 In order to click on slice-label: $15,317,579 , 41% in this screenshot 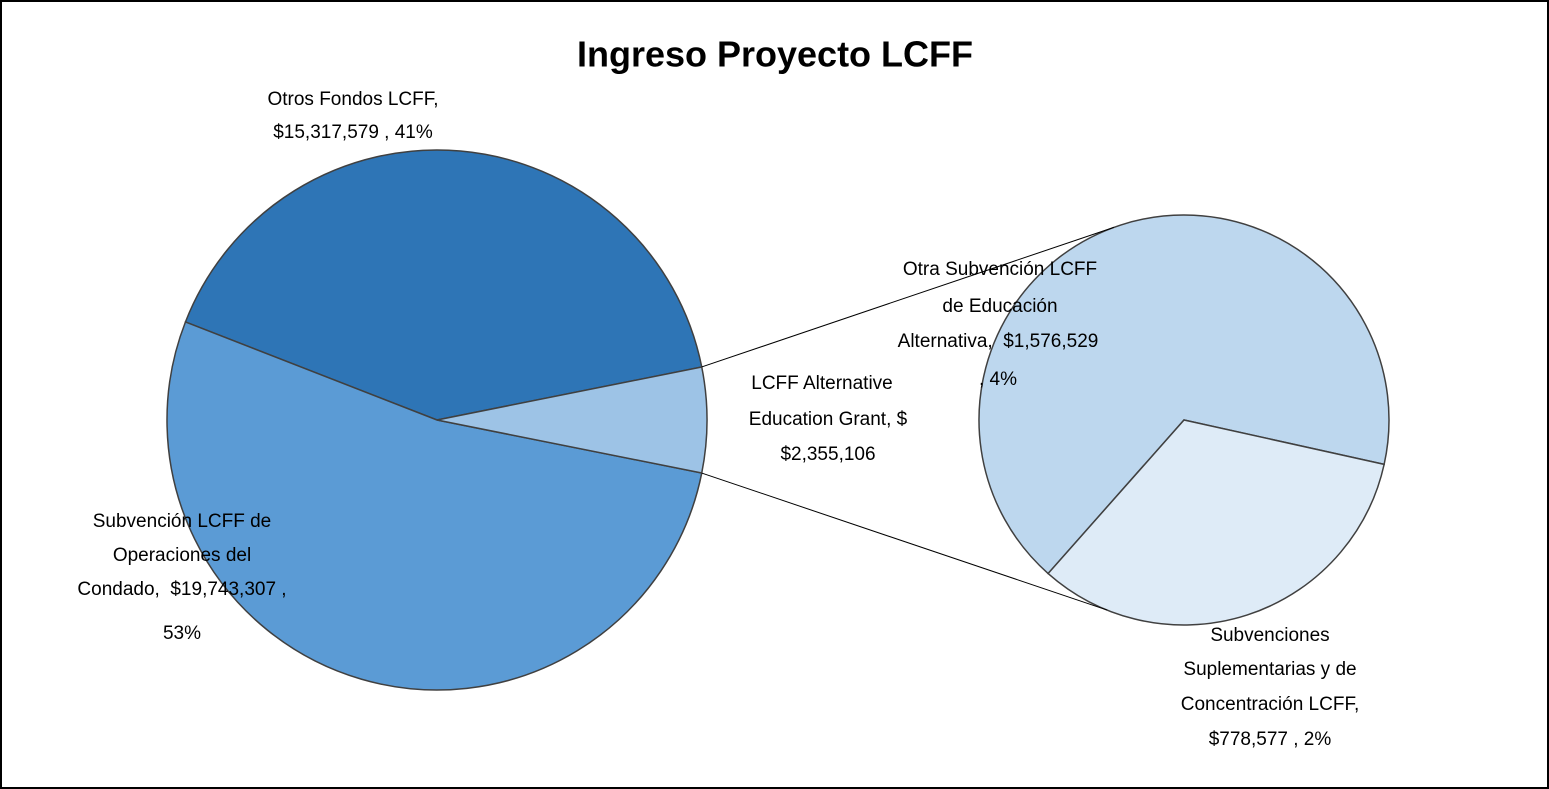, I will do `click(353, 132)`.